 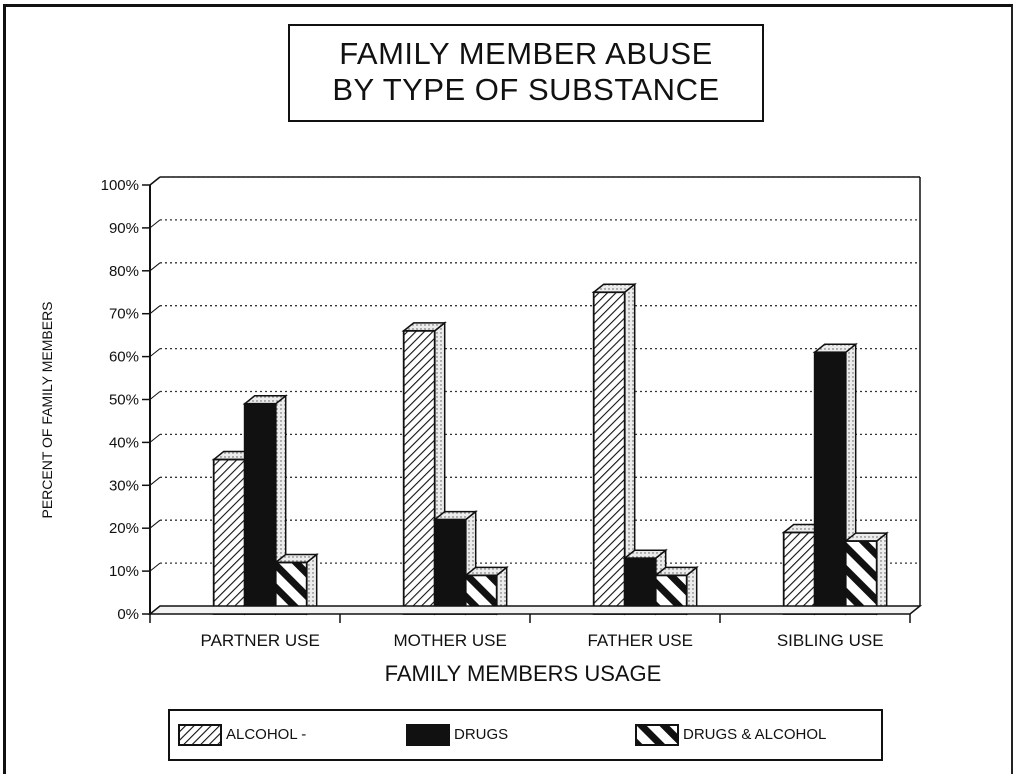 I want to click on y-tick-label: 70%, so click(x=124, y=314).